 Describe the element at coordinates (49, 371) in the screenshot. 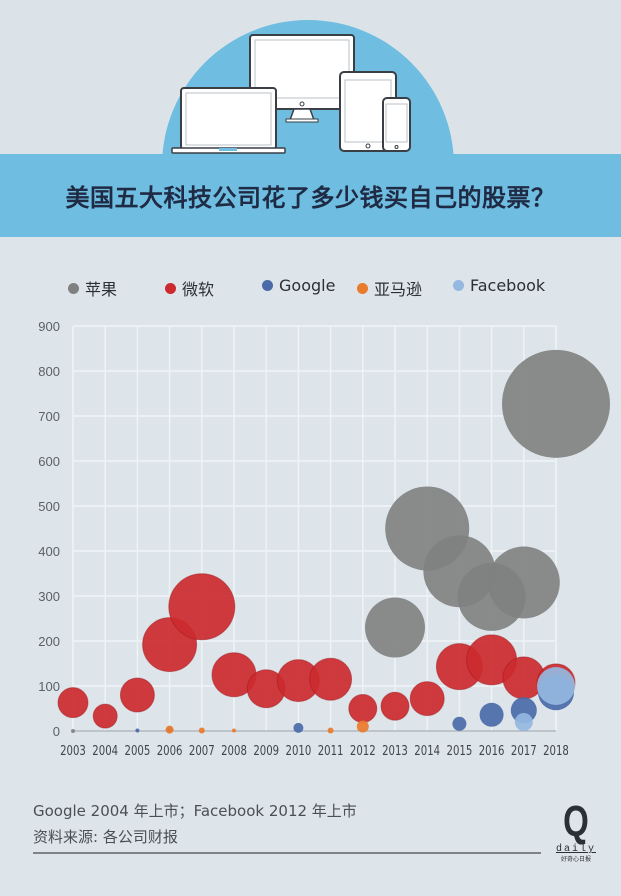

I see `y-tick-label: 800` at that location.